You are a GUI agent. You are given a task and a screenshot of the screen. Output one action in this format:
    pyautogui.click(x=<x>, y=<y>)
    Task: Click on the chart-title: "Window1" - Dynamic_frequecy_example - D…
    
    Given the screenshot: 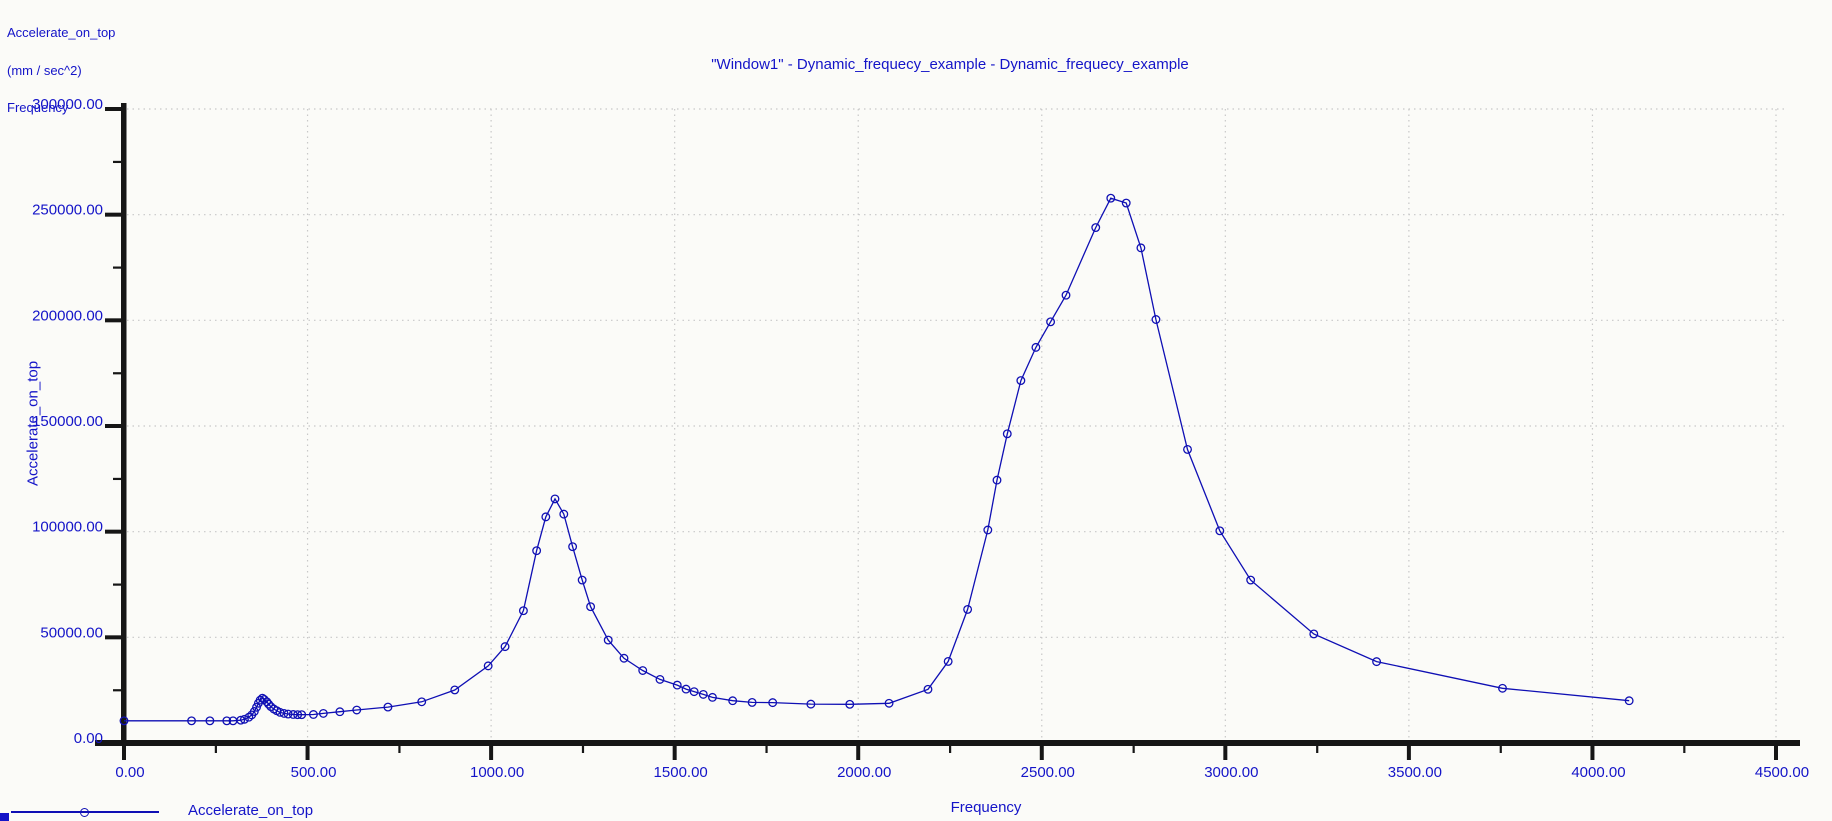 What is the action you would take?
    pyautogui.click(x=950, y=64)
    